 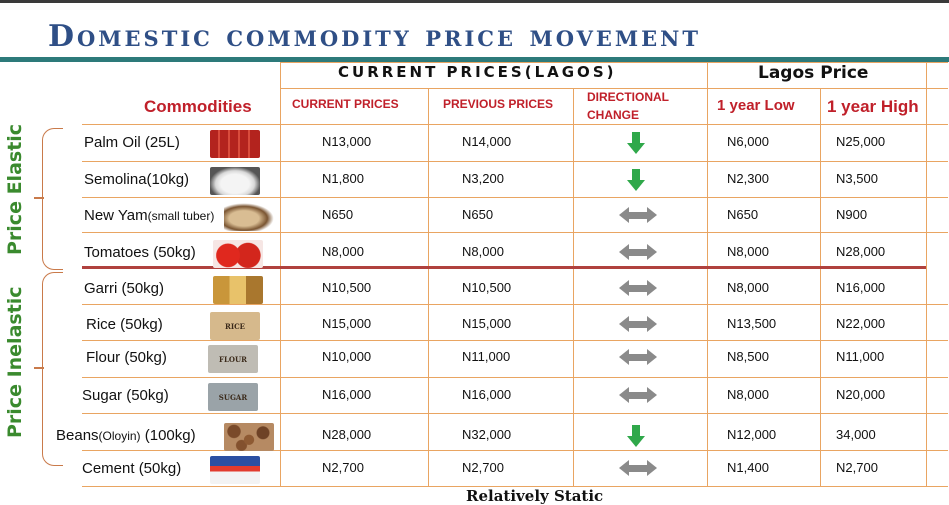 I want to click on top-border, so click(x=474, y=1).